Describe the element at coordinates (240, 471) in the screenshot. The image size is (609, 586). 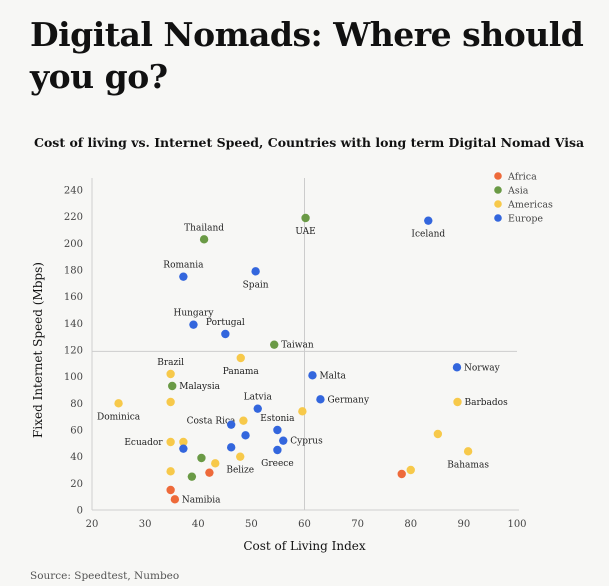
I see `data-label: Belize` at that location.